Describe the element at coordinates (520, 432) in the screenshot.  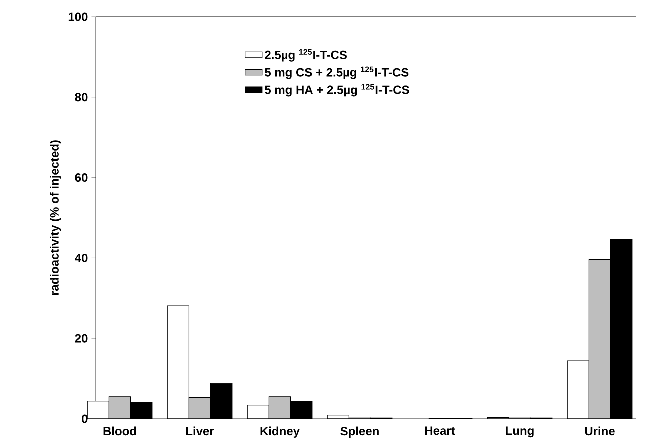
I see `x-tick-label: Lung` at that location.